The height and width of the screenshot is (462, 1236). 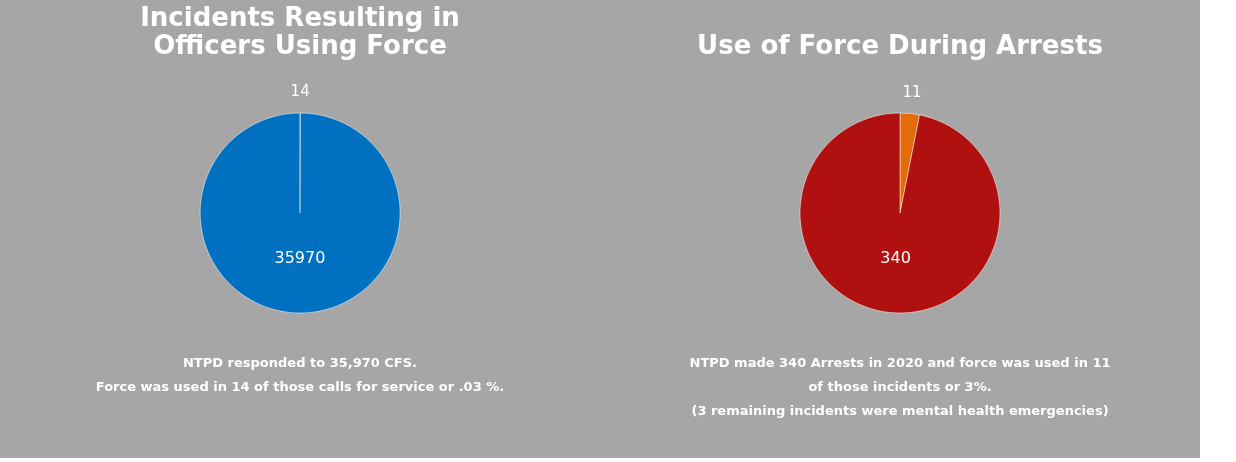 What do you see at coordinates (900, 213) in the screenshot?
I see `pie-slice` at bounding box center [900, 213].